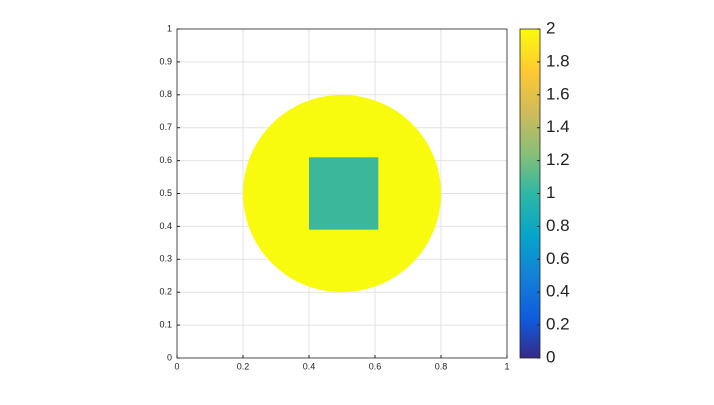 The height and width of the screenshot is (405, 714). Describe the element at coordinates (441, 366) in the screenshot. I see `x-tick-label: 0.8` at that location.